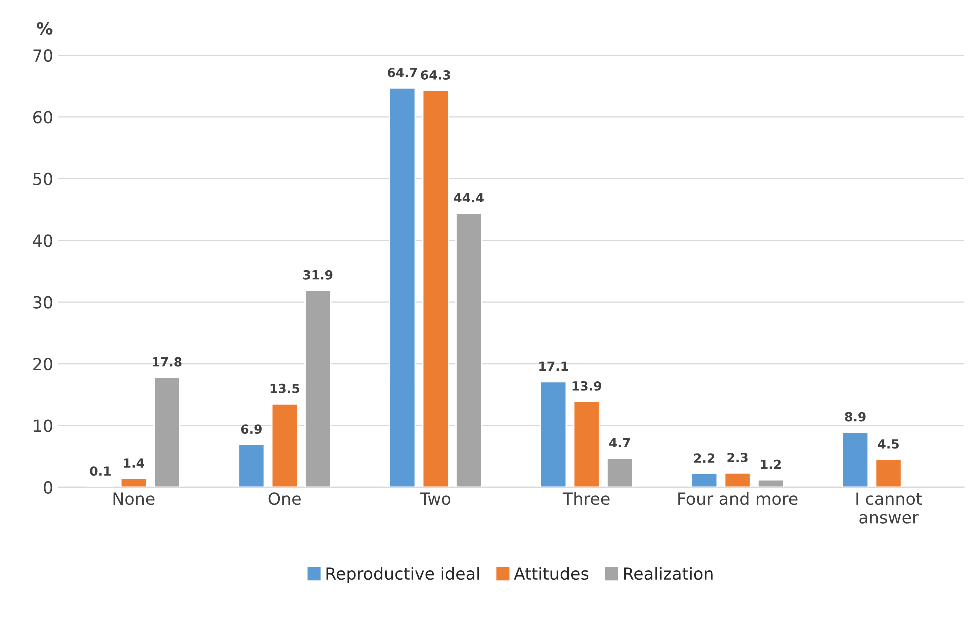 The image size is (974, 617). Describe the element at coordinates (134, 499) in the screenshot. I see `x-tick-label: None` at that location.